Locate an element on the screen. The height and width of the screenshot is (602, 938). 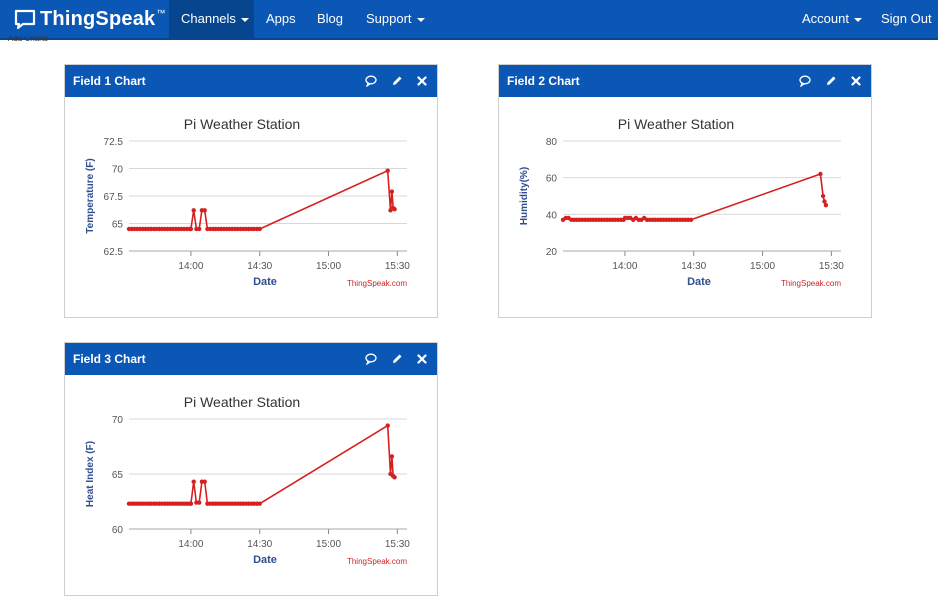
panel-header: Field 1 Chart is located at coordinates (251, 81).